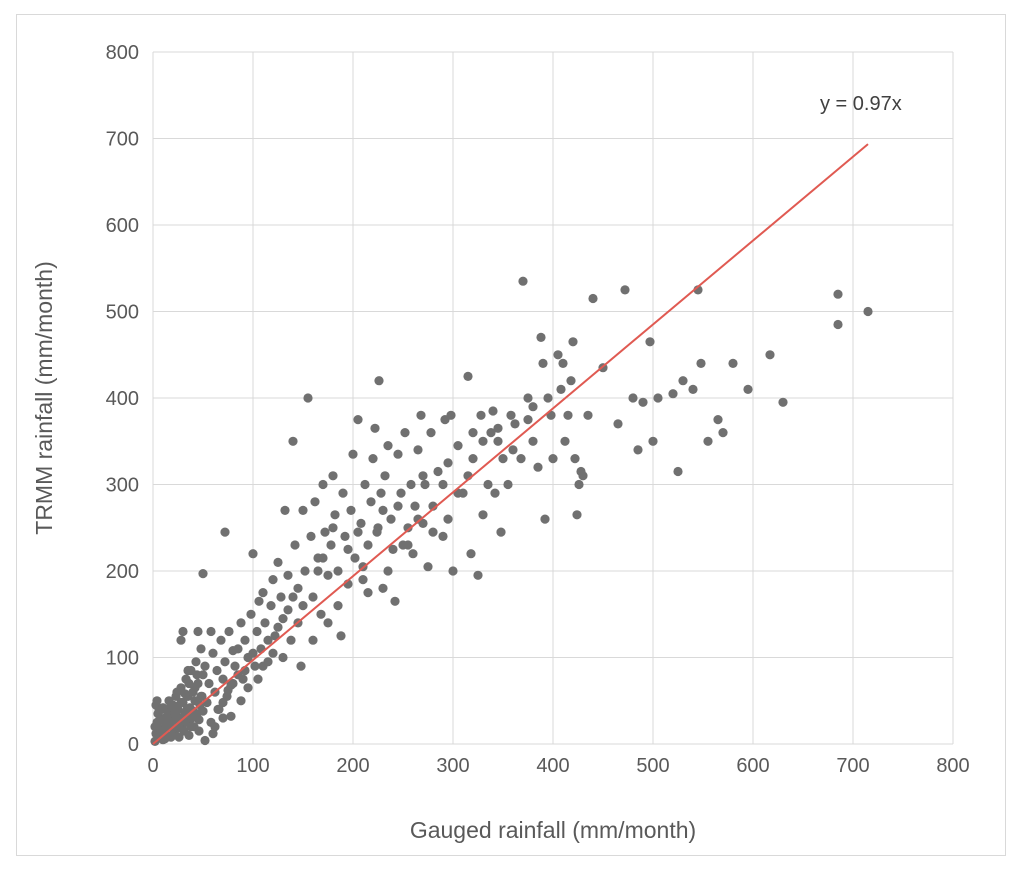 The width and height of the screenshot is (1024, 874). Describe the element at coordinates (952, 766) in the screenshot. I see `x-tick-label: 800` at that location.